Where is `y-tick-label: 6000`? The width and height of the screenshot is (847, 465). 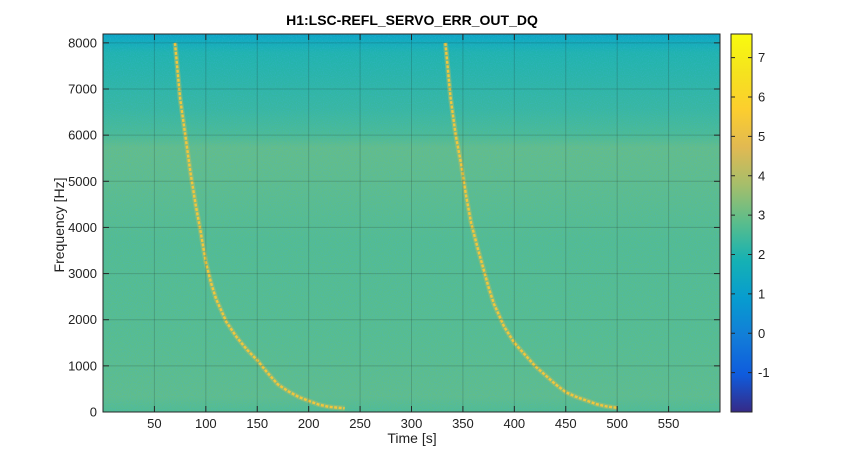
y-tick-label: 6000 is located at coordinates (82, 135).